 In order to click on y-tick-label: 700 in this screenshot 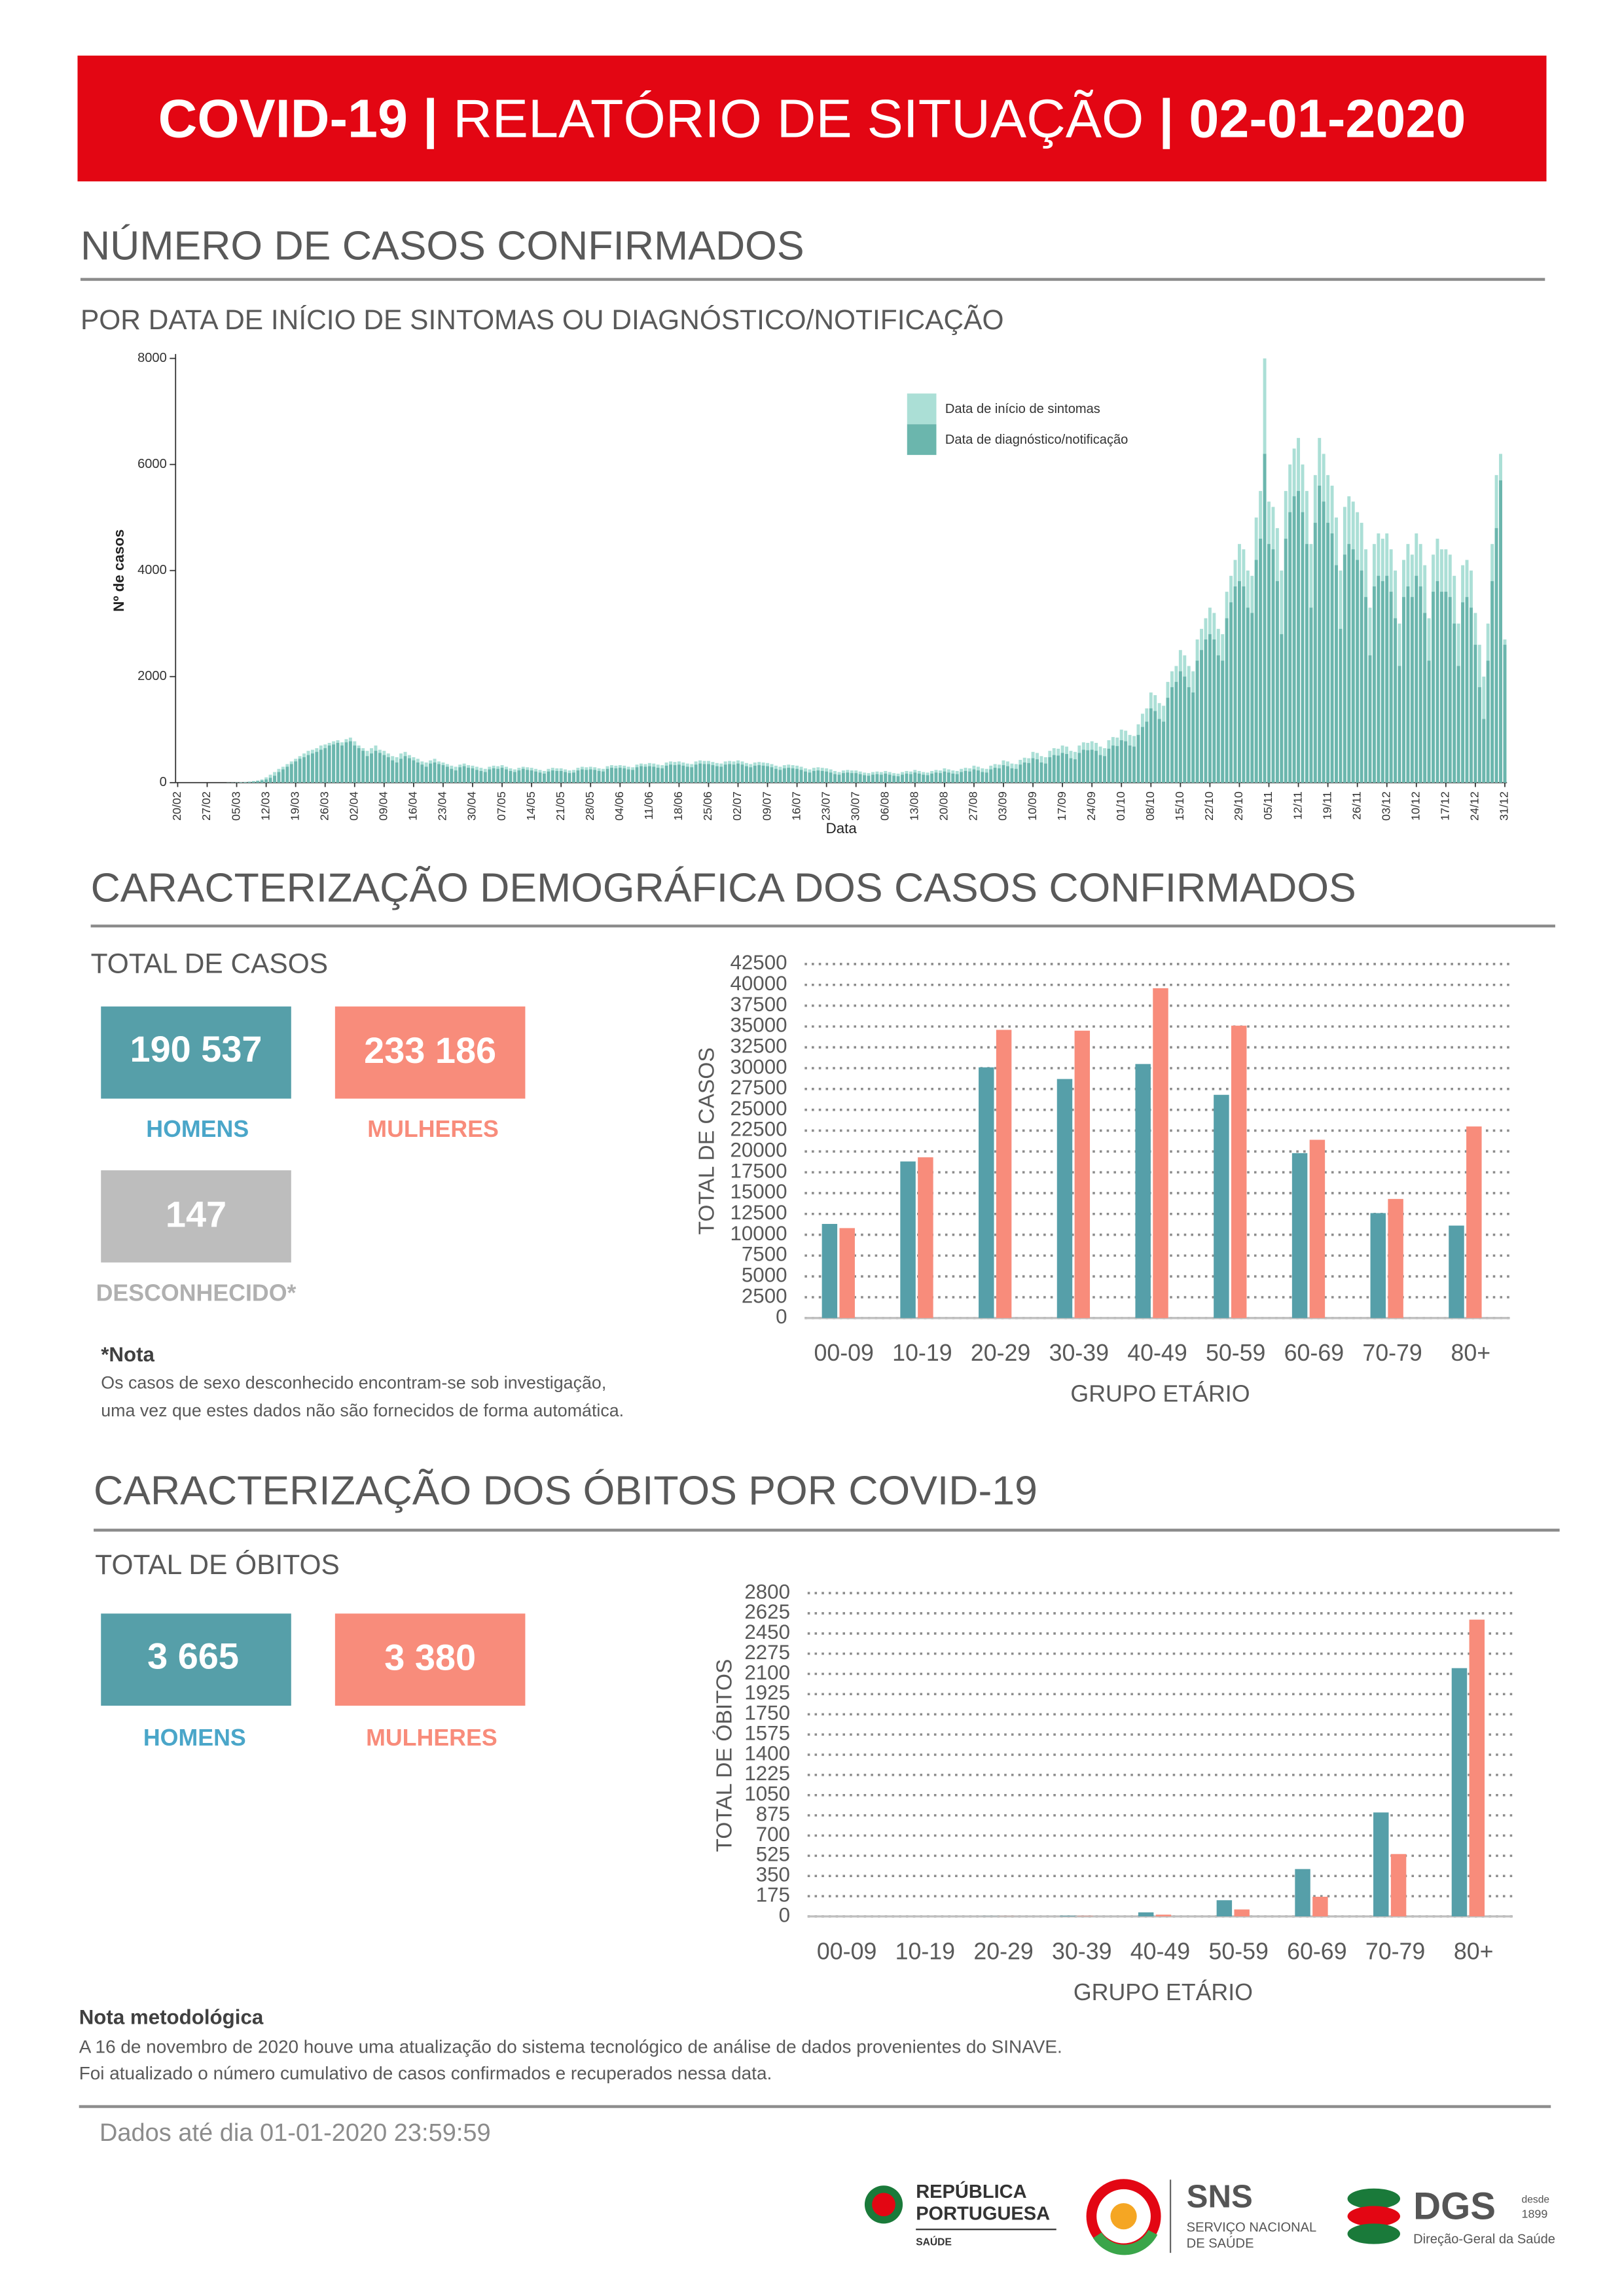, I will do `click(773, 1834)`.